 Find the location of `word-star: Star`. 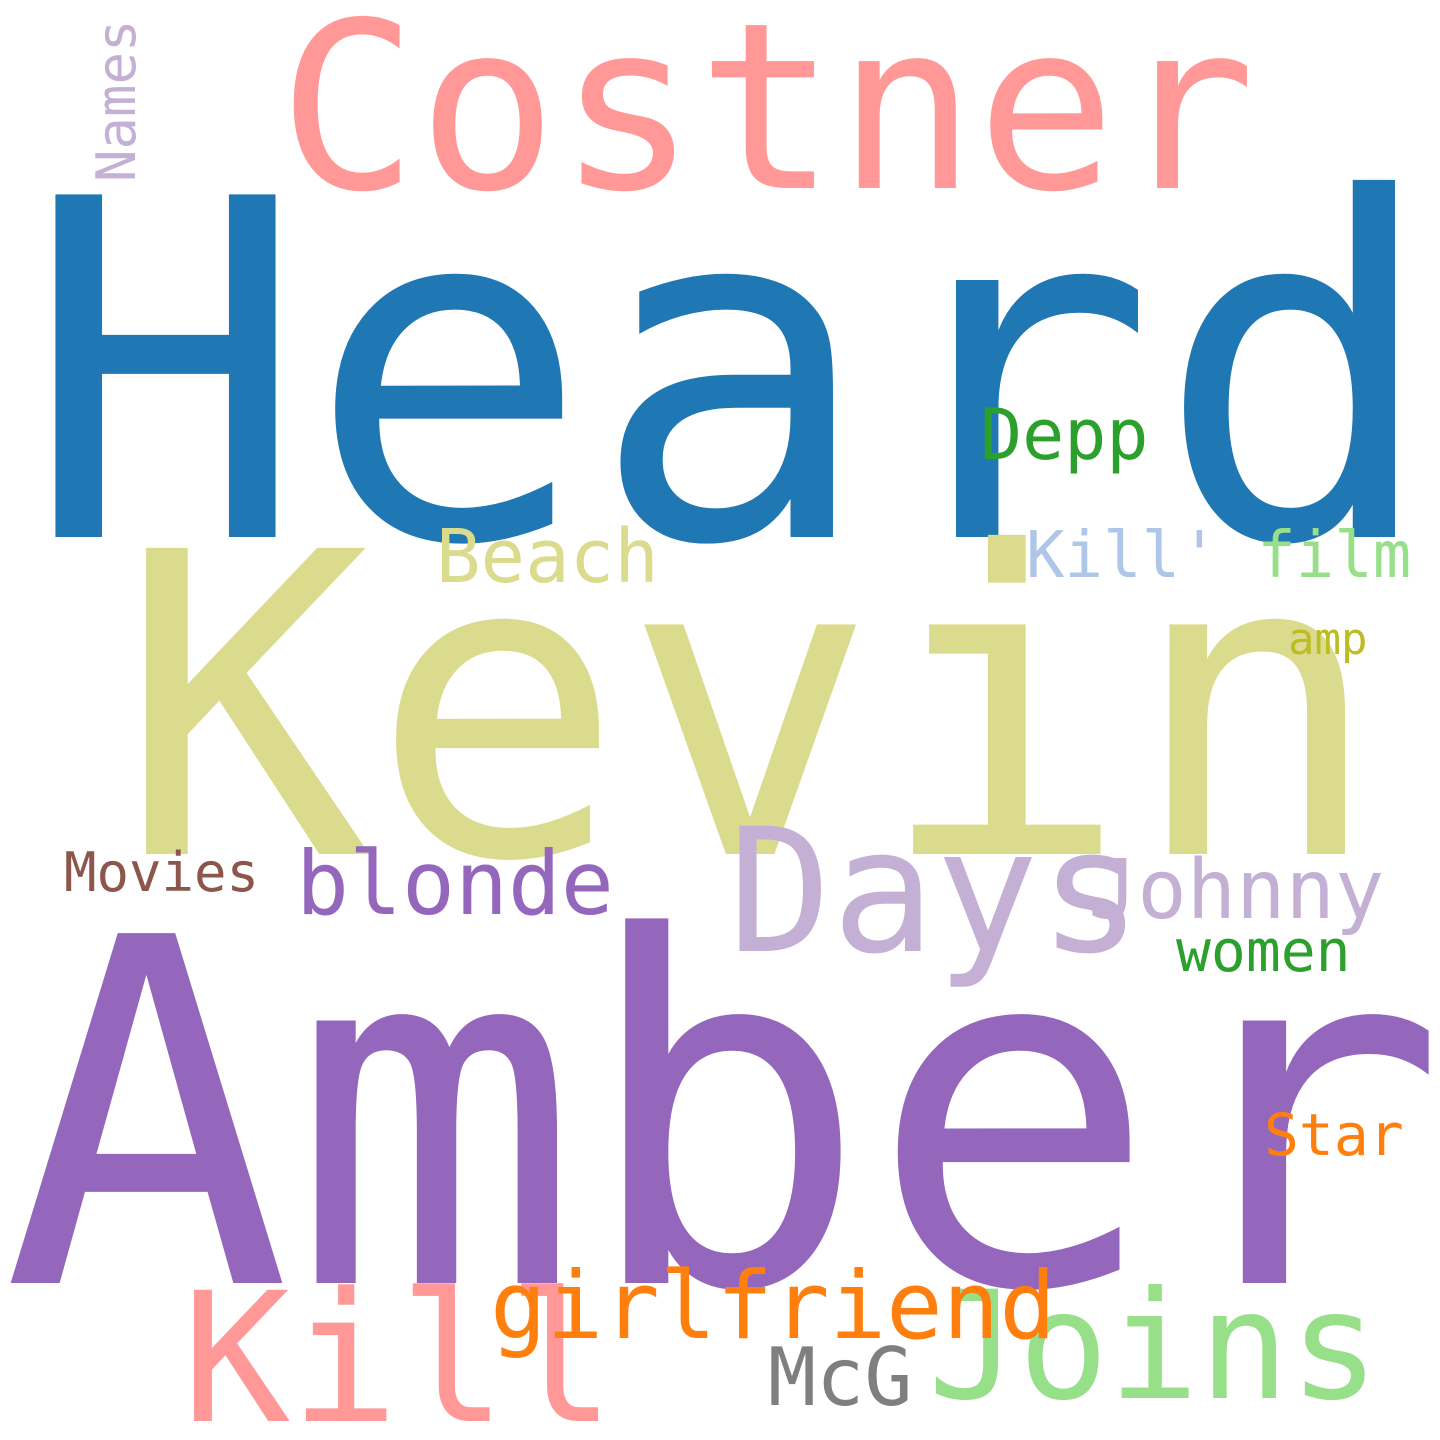

word-star: Star is located at coordinates (1334, 1135).